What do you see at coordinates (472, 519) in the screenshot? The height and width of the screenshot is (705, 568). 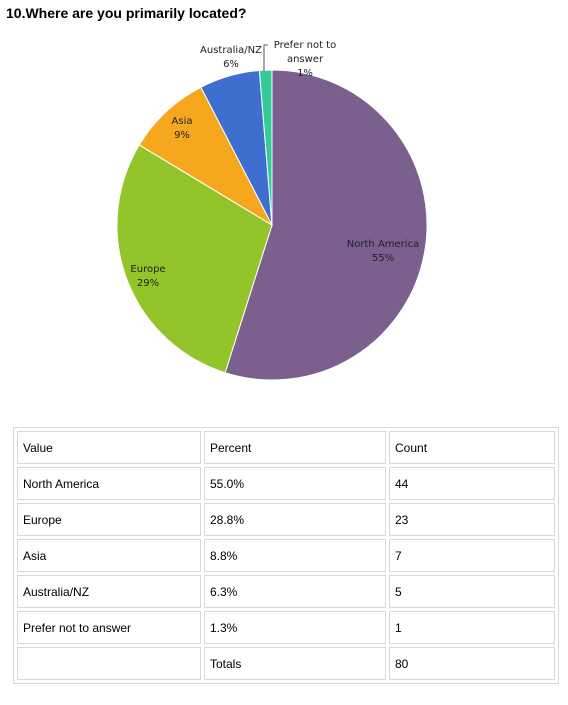 I see `table-cell: 23` at bounding box center [472, 519].